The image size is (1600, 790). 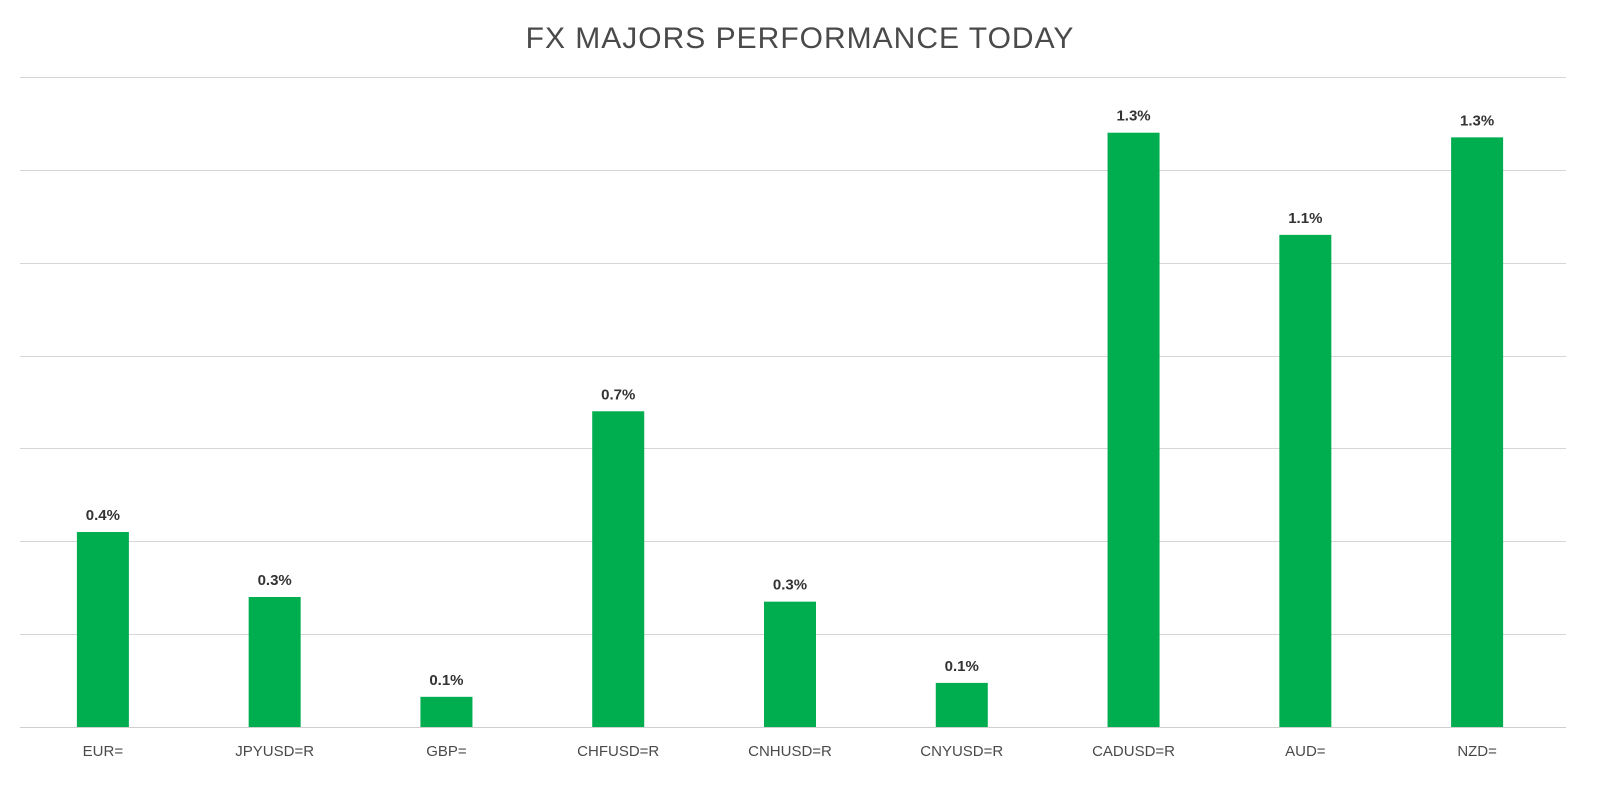 I want to click on x-tick-label: CADUSD=R, so click(x=1133, y=751).